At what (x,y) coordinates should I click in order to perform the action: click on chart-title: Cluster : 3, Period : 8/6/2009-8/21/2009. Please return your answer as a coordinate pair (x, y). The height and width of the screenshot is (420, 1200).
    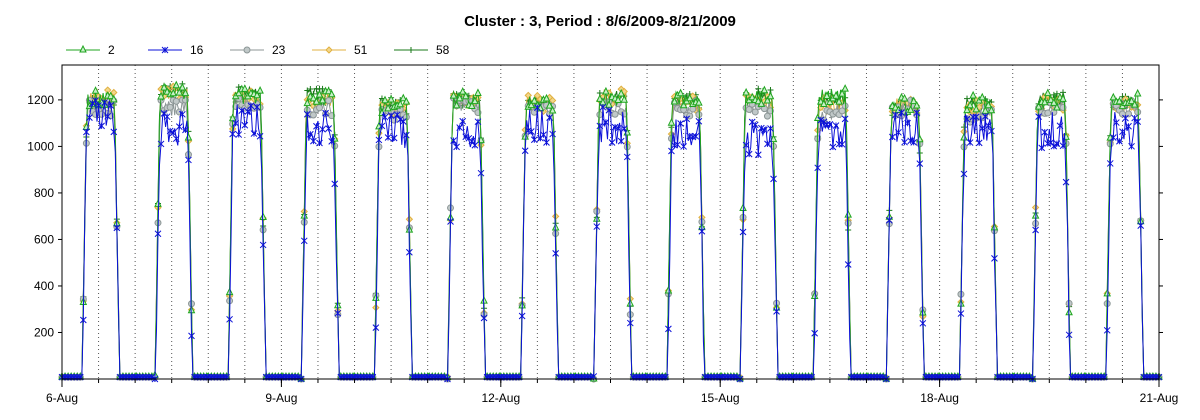
    Looking at the image, I should click on (600, 21).